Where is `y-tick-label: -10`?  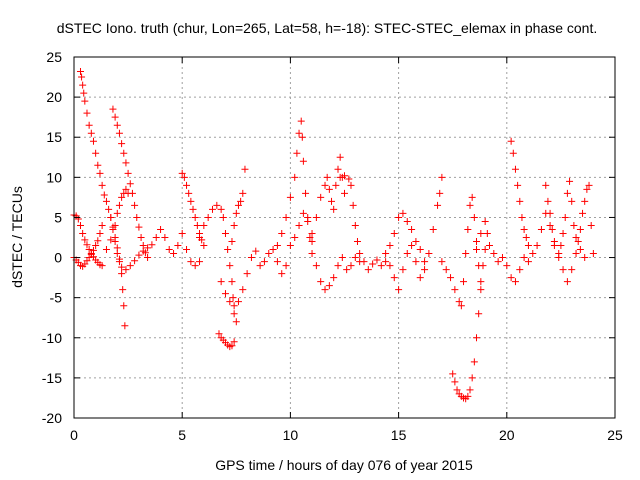 y-tick-label: -10 is located at coordinates (52, 338).